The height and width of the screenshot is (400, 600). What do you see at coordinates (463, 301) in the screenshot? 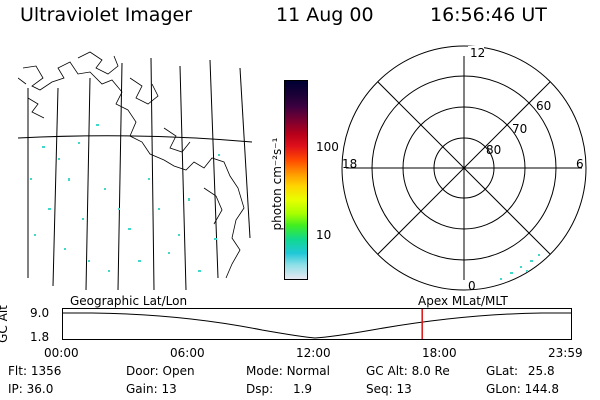
I see `apex-caption: Apex MLat/MLT` at bounding box center [463, 301].